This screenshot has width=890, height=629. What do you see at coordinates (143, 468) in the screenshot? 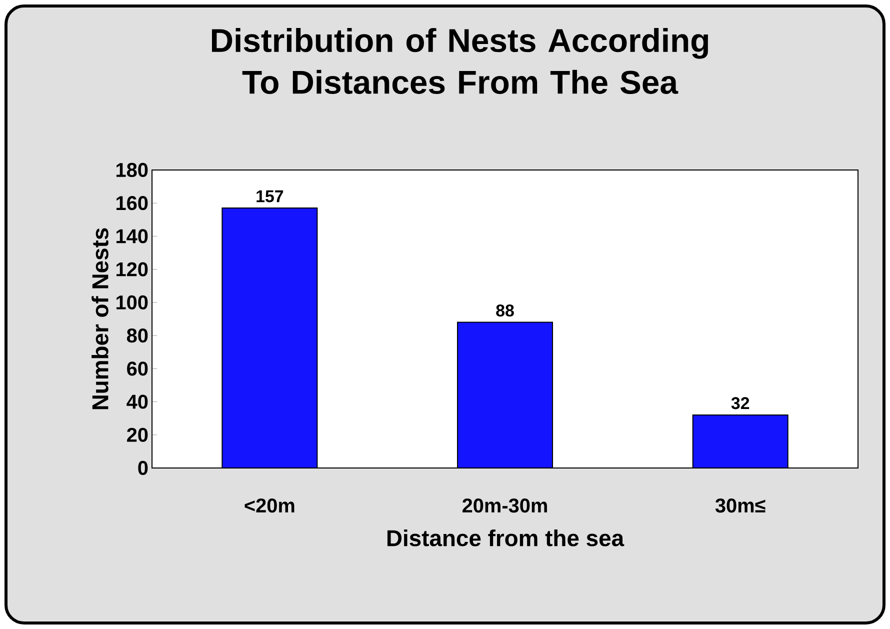
I see `y-tick-label: 0` at bounding box center [143, 468].